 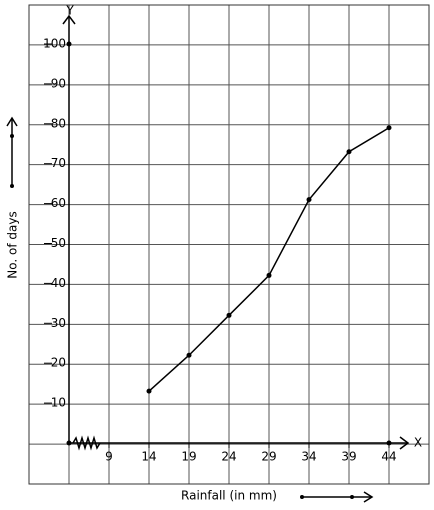 I want to click on deco-arrowhead-h, so click(x=368, y=497).